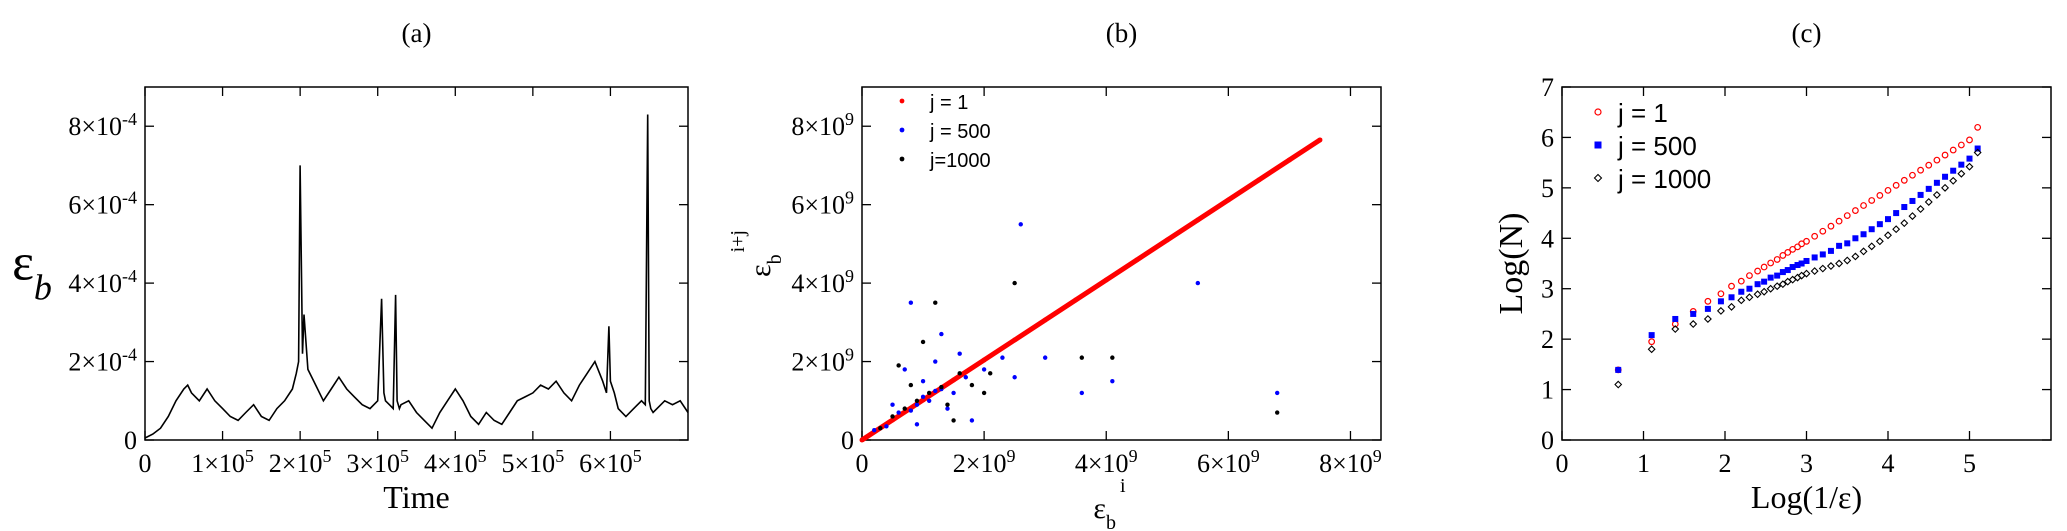 This screenshot has width=2067, height=531. I want to click on panel-title: (b), so click(1121, 33).